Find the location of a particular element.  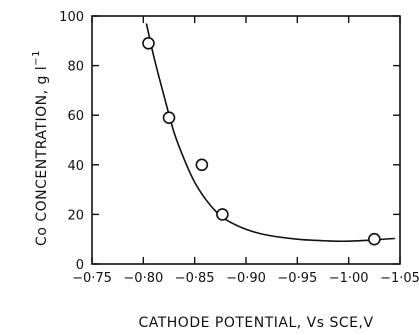

x-tick-label: −0·85 is located at coordinates (195, 278).